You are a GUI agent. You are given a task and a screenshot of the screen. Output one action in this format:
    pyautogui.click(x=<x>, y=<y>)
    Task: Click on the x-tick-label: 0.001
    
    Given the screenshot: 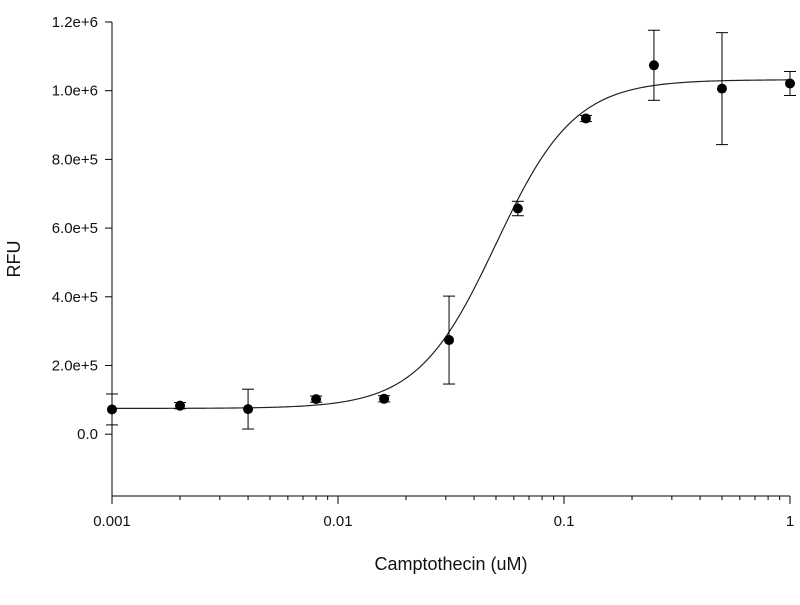 What is the action you would take?
    pyautogui.click(x=112, y=521)
    